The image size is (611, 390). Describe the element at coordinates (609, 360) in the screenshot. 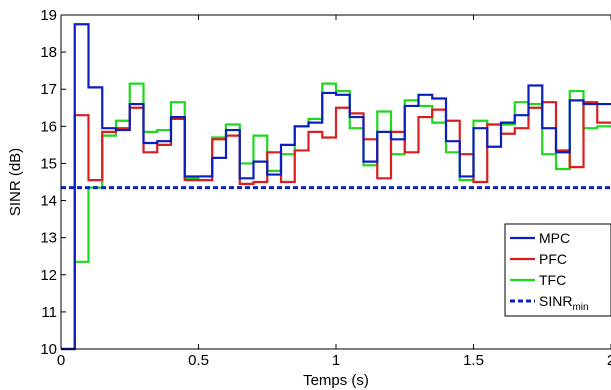

I see `x-tick-label: 2` at that location.